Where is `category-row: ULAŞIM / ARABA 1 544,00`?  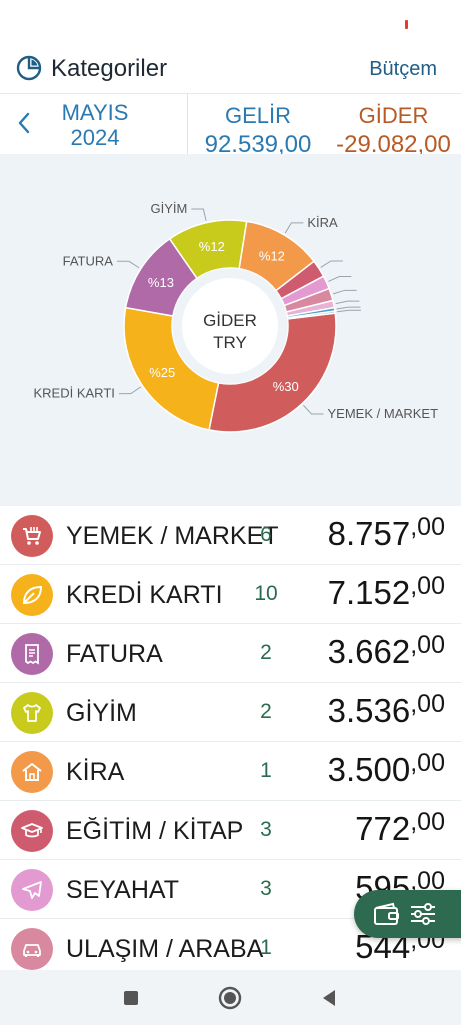 category-row: ULAŞIM / ARABA 1 544,00 is located at coordinates (230, 944).